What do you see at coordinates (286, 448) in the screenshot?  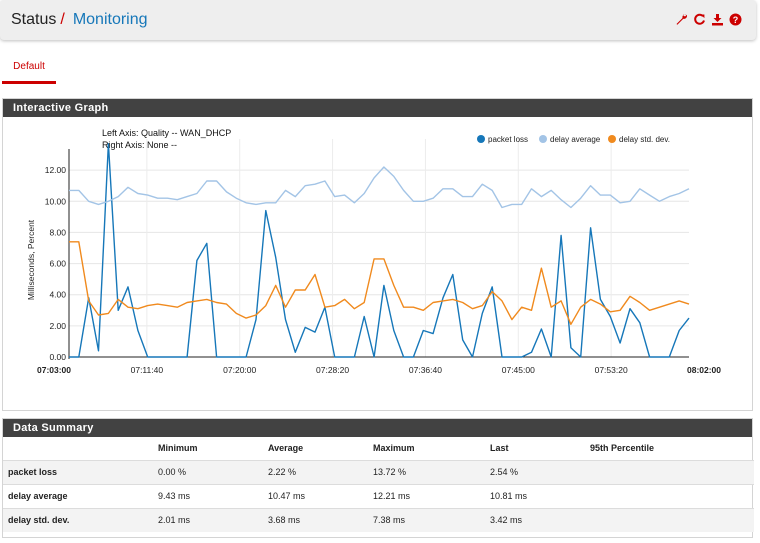 I see `column-header: Average` at bounding box center [286, 448].